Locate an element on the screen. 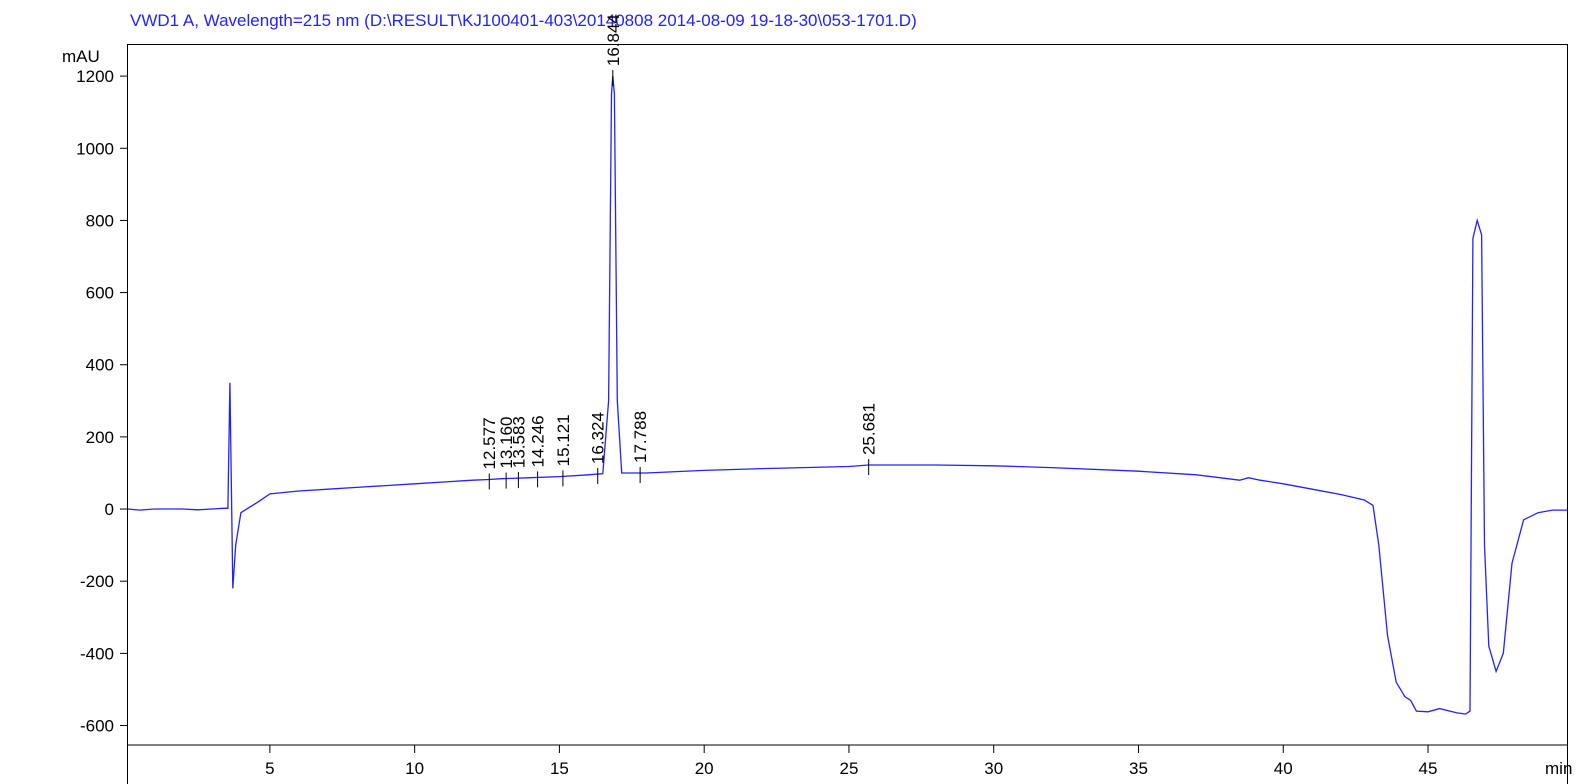  x-tick-label: 20 is located at coordinates (704, 768).